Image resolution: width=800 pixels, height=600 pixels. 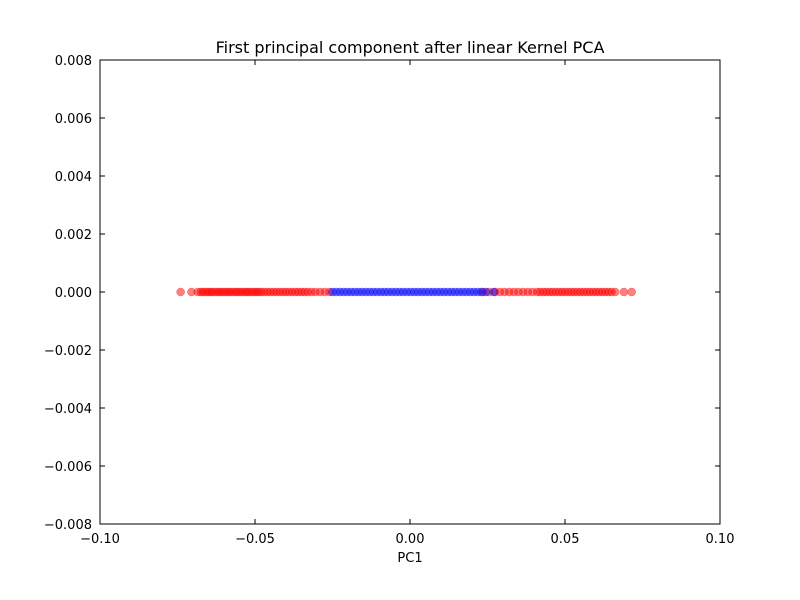 I want to click on x-tick-label: 0.05, so click(x=565, y=539).